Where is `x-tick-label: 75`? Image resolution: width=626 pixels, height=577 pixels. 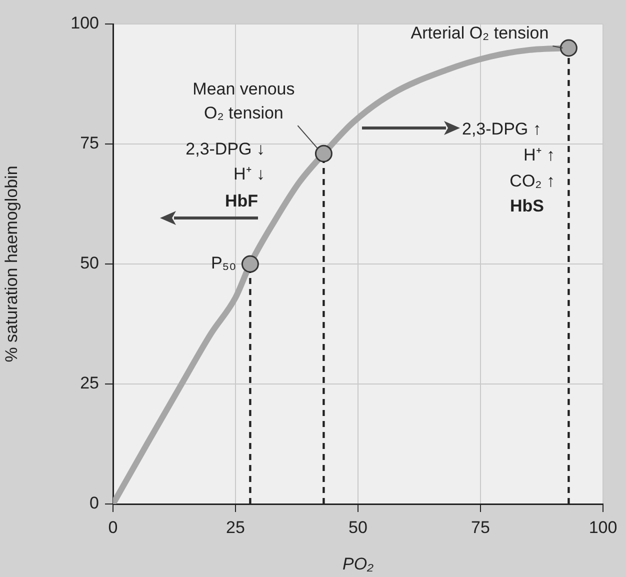 x-tick-label: 75 is located at coordinates (480, 527).